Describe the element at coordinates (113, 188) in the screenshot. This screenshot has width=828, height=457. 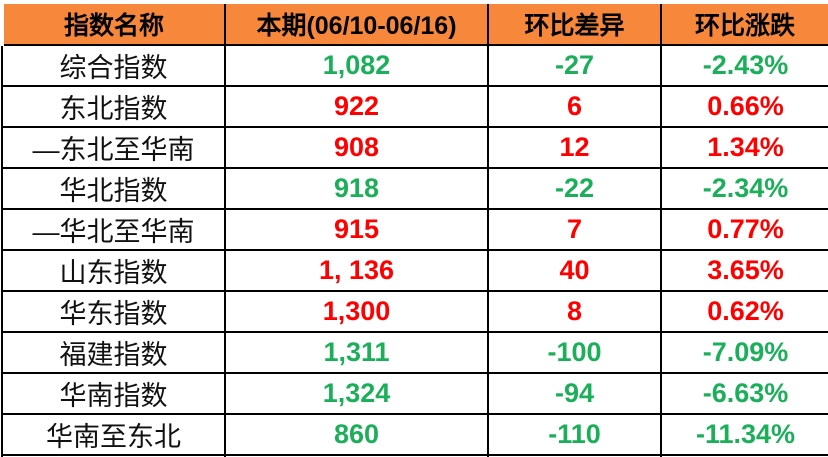
I see `index-name-cell: 华北指数` at that location.